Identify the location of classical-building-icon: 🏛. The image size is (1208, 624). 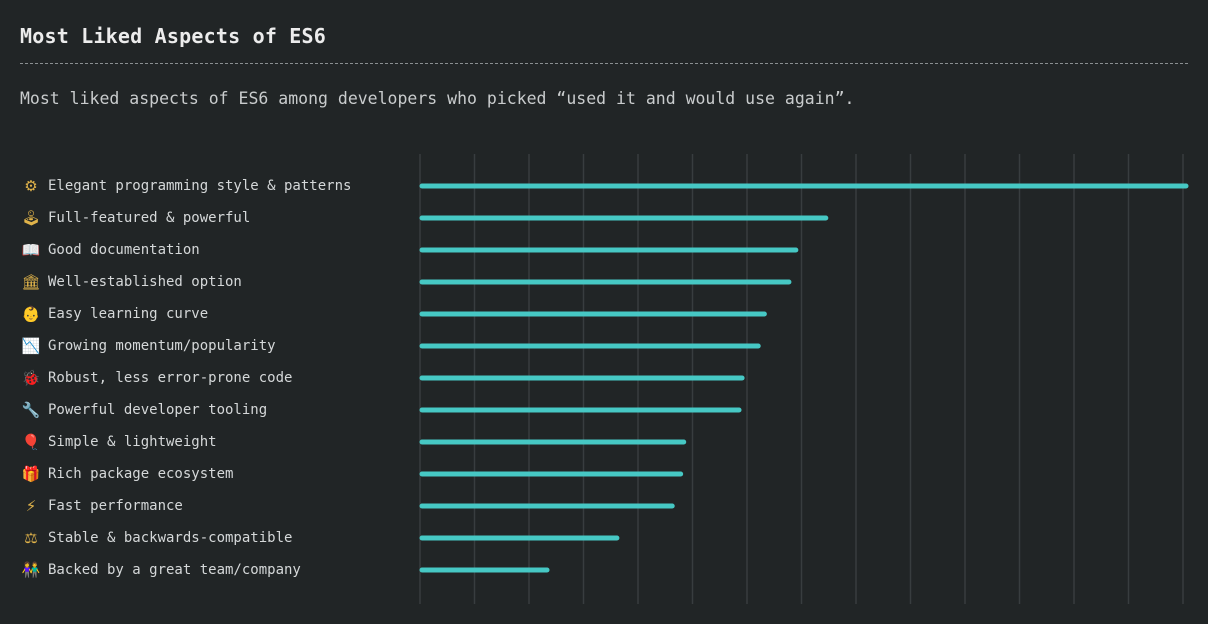
(31, 282).